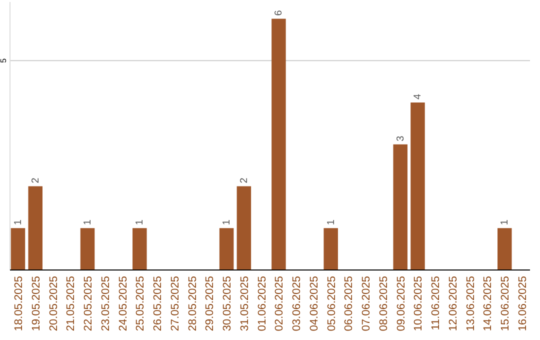 The width and height of the screenshot is (540, 340). Describe the element at coordinates (4, 60) in the screenshot. I see `y-tick-label: 5` at that location.